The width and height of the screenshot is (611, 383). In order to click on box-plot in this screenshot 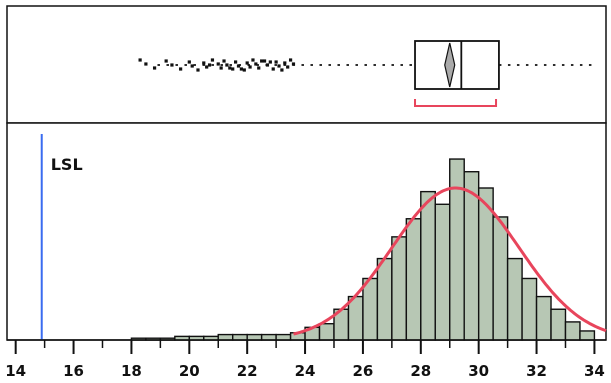, I will do `click(376, 73)`.